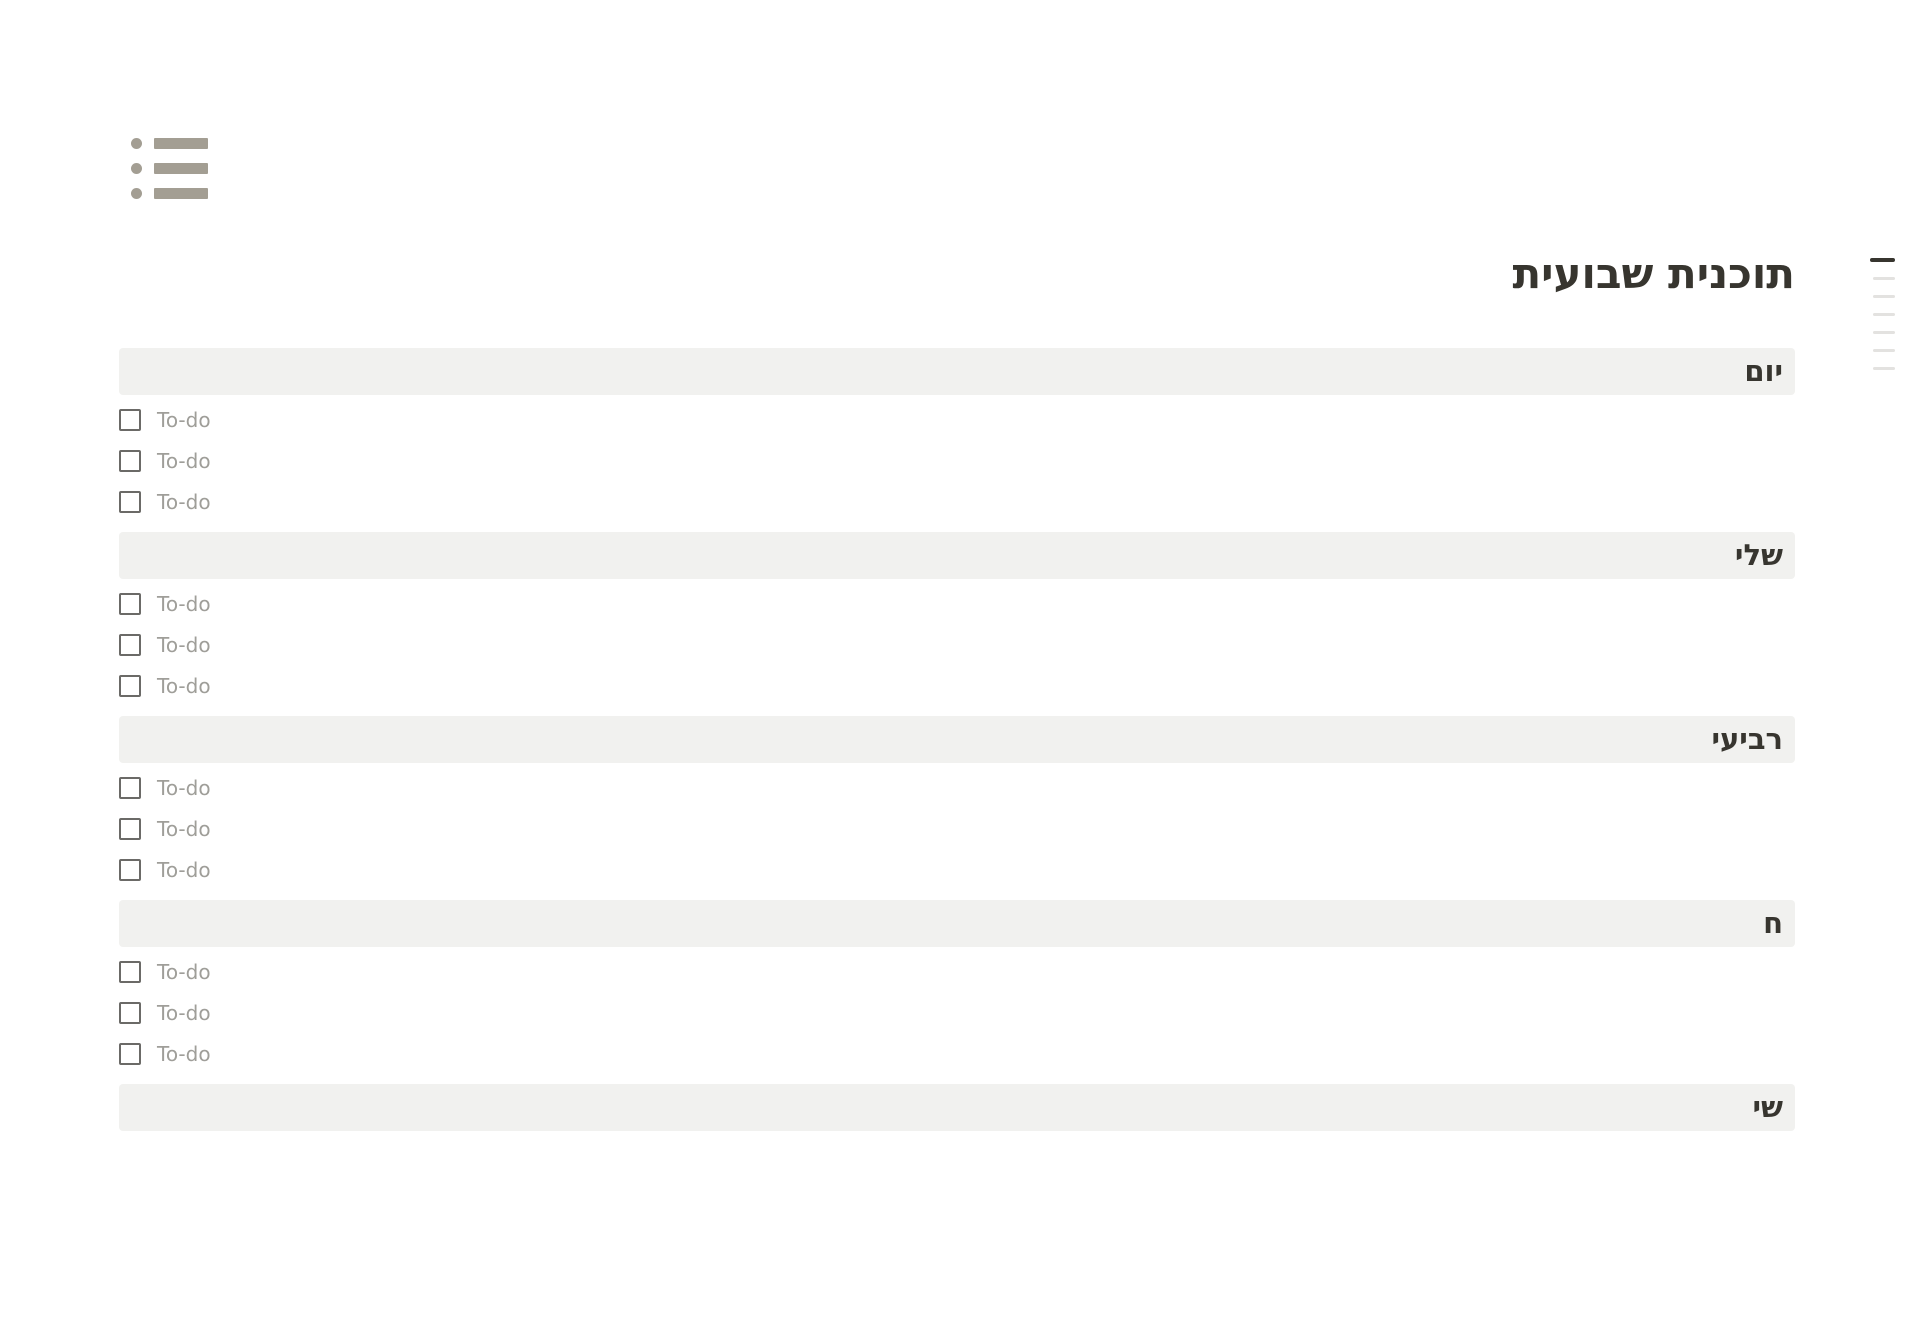  I want to click on section-friday: שי, so click(957, 1107).